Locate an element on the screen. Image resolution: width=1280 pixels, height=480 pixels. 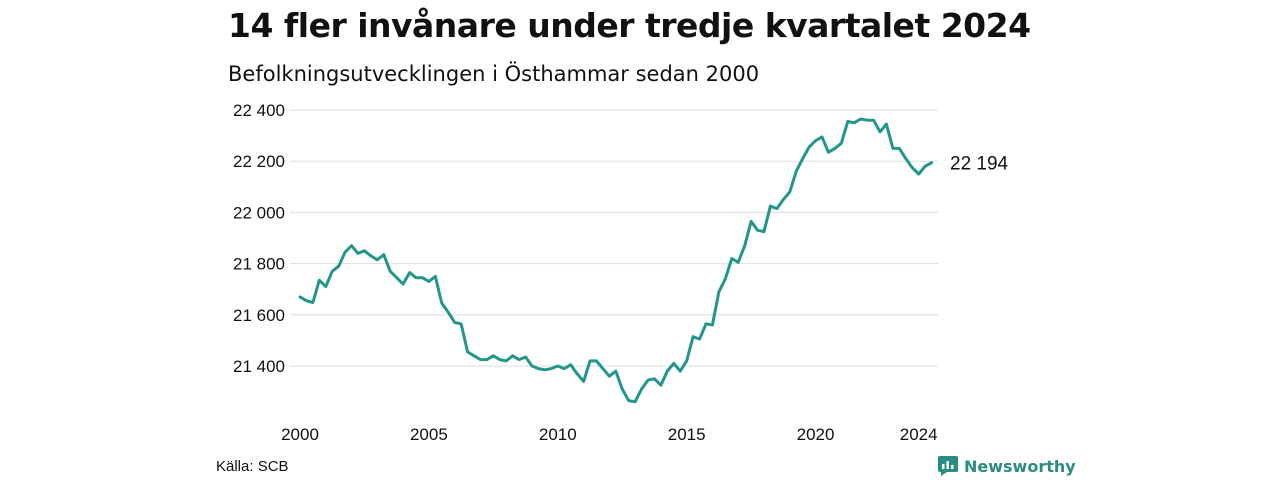
x-tick-label: 2005 is located at coordinates (429, 434).